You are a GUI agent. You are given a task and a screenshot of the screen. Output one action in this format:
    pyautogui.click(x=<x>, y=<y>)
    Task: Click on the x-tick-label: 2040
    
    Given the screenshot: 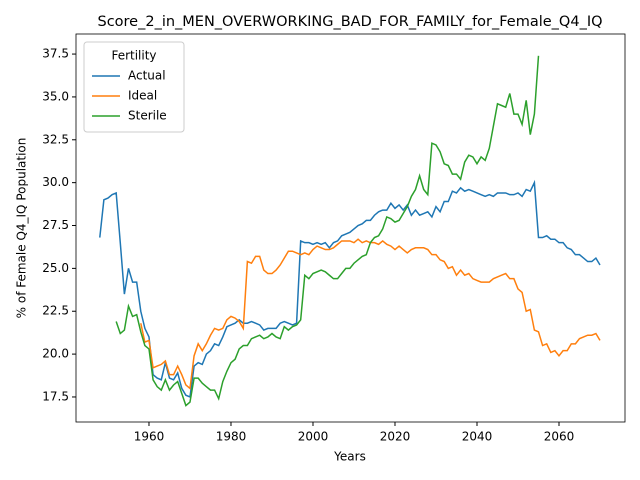 What is the action you would take?
    pyautogui.click(x=477, y=437)
    